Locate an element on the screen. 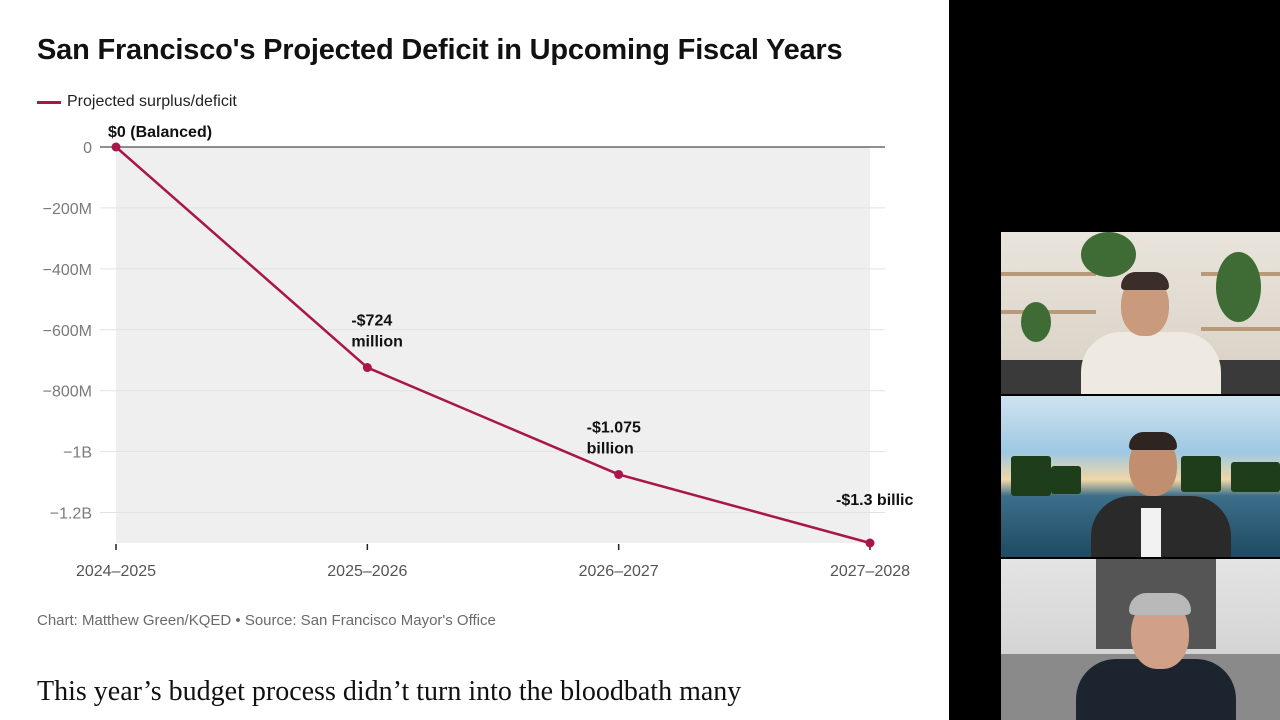  legend-swatch is located at coordinates (49, 102).